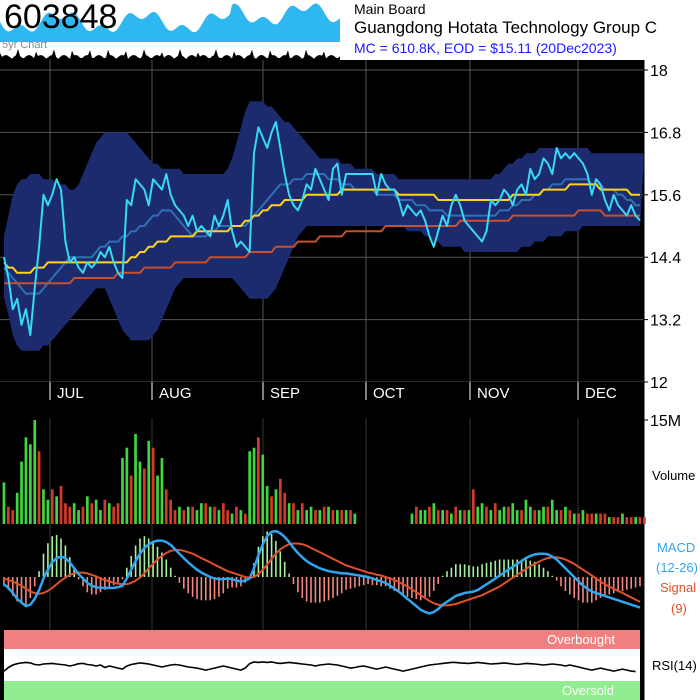 This screenshot has width=700, height=700. Describe the element at coordinates (665, 133) in the screenshot. I see `price-axis-label: 16.8` at that location.